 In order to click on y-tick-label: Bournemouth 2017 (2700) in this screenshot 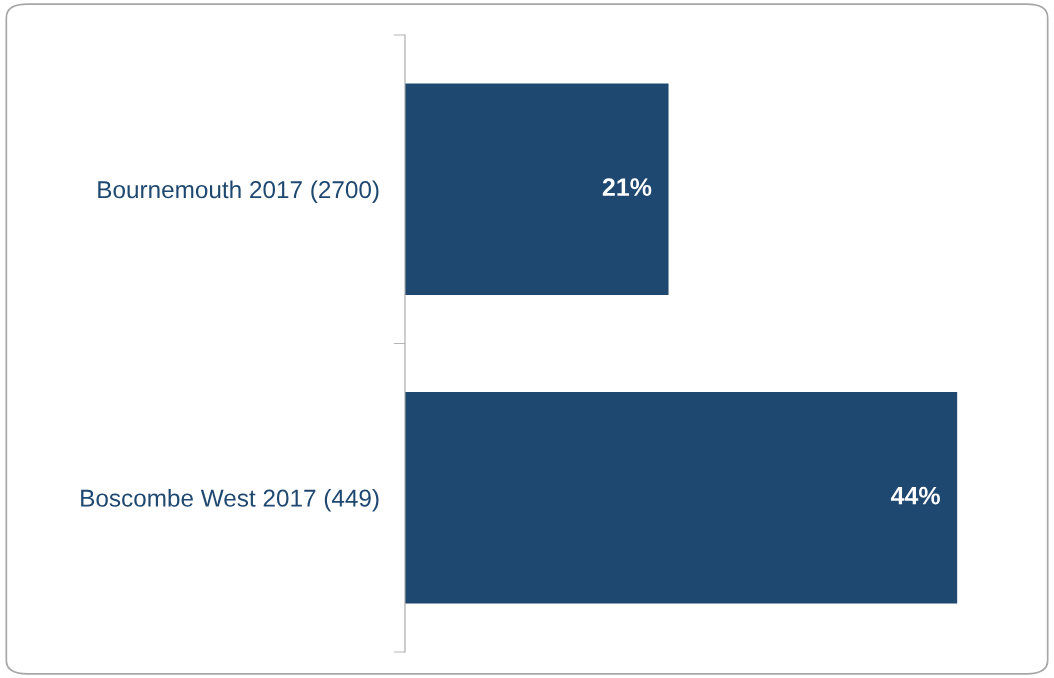, I will do `click(238, 192)`.